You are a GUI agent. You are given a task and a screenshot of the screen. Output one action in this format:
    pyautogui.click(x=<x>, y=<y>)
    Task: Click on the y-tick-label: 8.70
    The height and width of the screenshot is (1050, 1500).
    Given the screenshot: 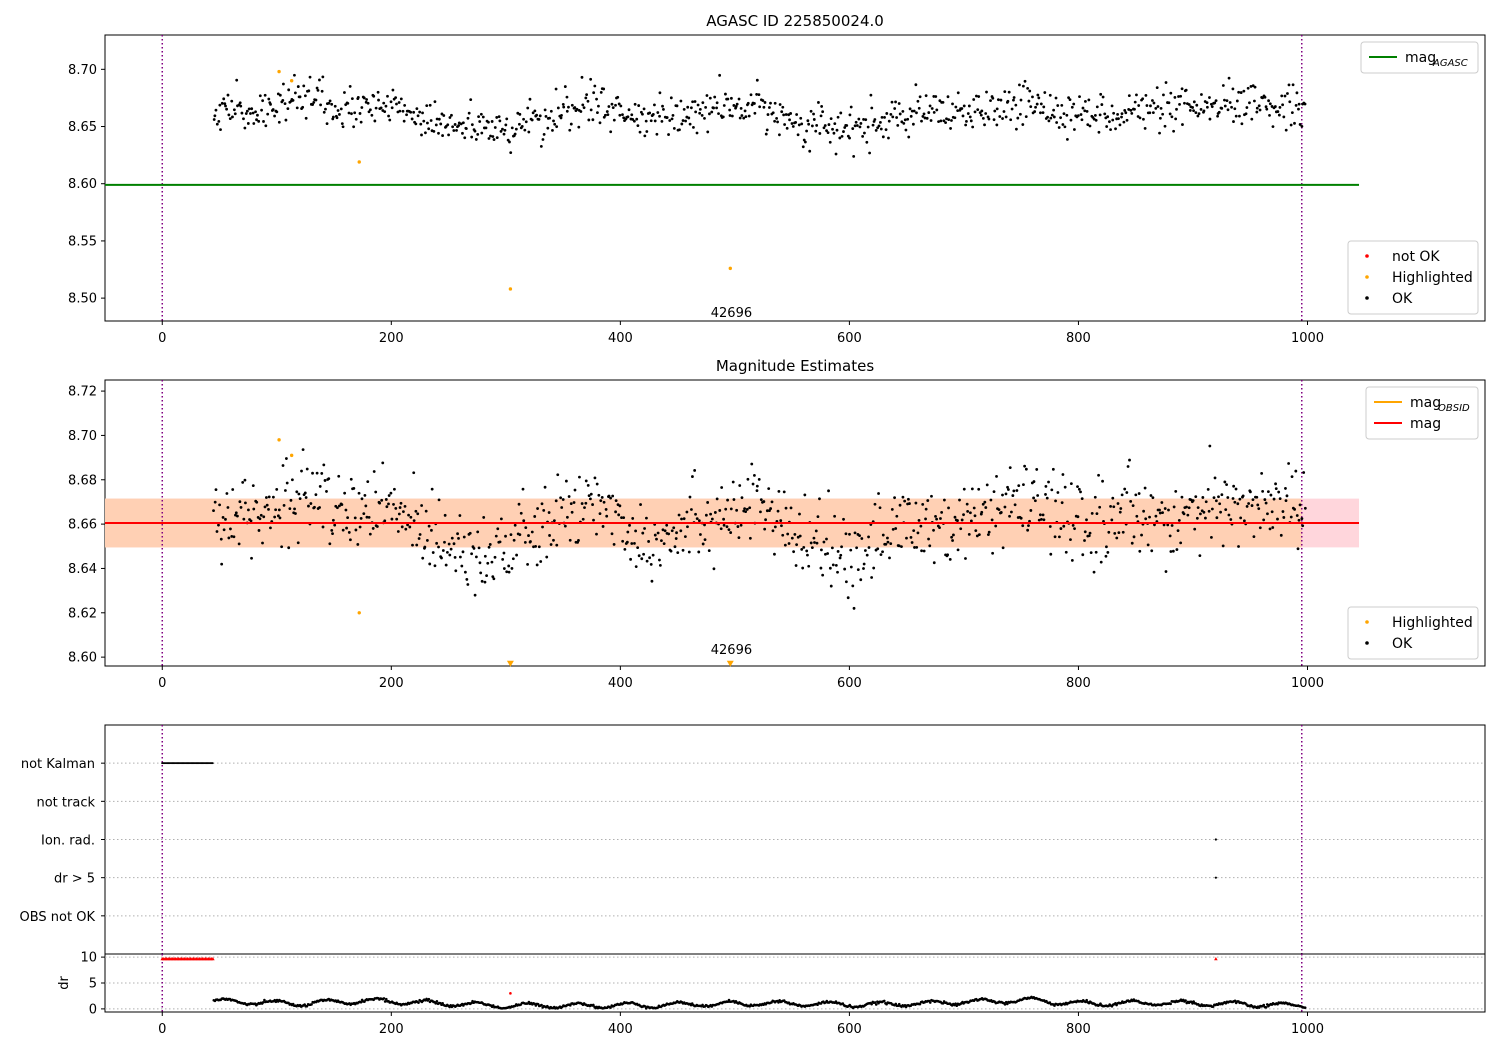 What is the action you would take?
    pyautogui.click(x=82, y=436)
    